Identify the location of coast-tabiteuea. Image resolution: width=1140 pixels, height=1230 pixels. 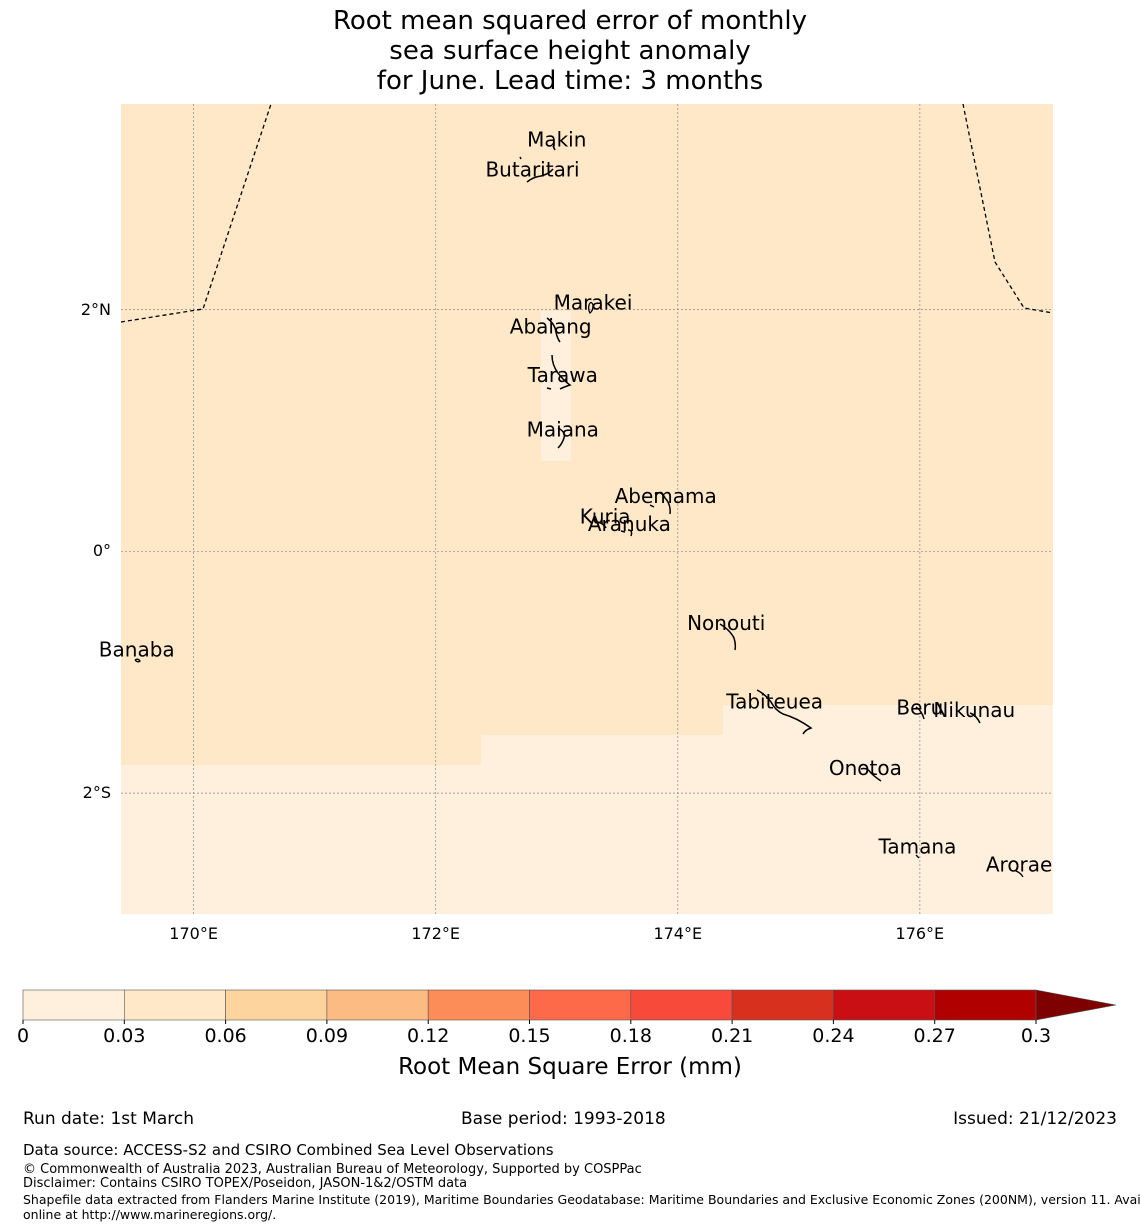
(784, 712).